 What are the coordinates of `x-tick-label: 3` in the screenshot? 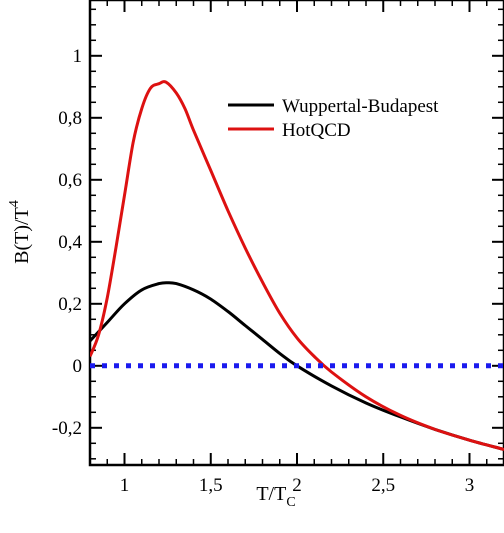 It's located at (470, 485).